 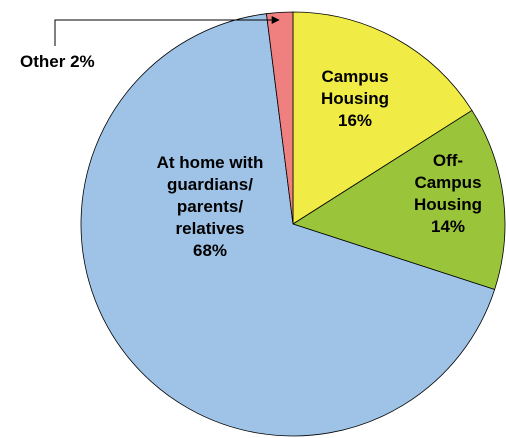 What do you see at coordinates (448, 226) in the screenshot?
I see `percent-label: 14%` at bounding box center [448, 226].